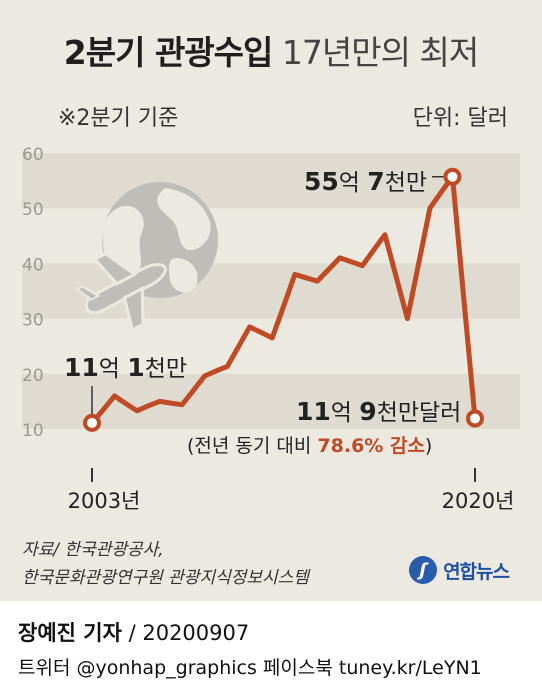 The height and width of the screenshot is (687, 542). What do you see at coordinates (452, 176) in the screenshot?
I see `marker-peak` at bounding box center [452, 176].